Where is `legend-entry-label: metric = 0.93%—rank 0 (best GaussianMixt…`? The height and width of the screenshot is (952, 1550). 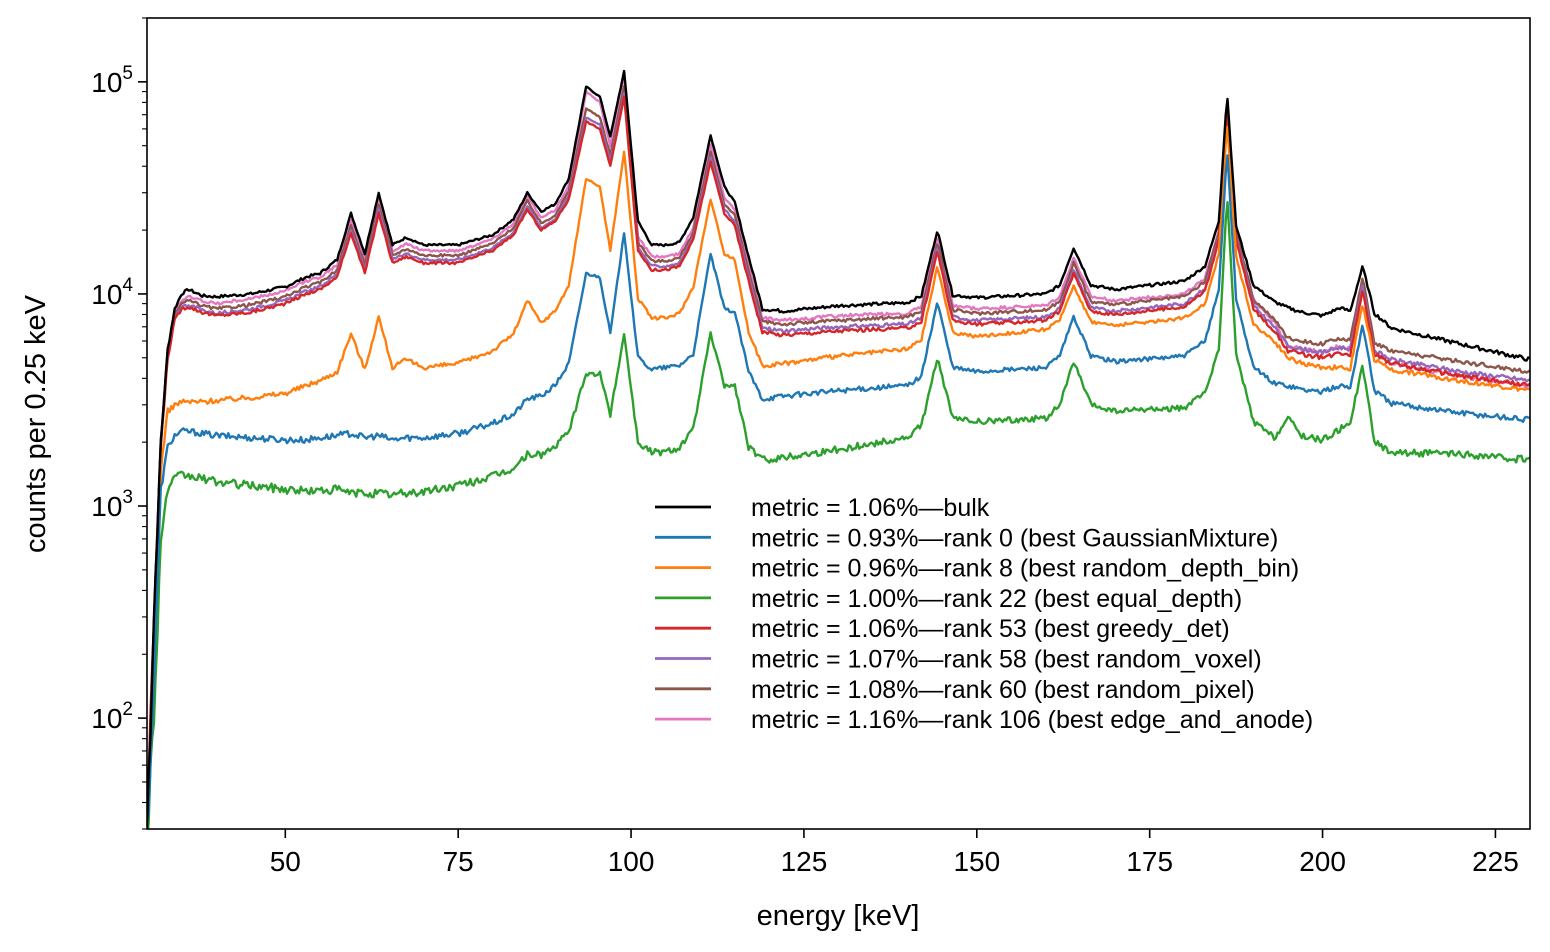 legend-entry-label: metric = 0.93%—rank 0 (best GaussianMixt… is located at coordinates (1014, 538).